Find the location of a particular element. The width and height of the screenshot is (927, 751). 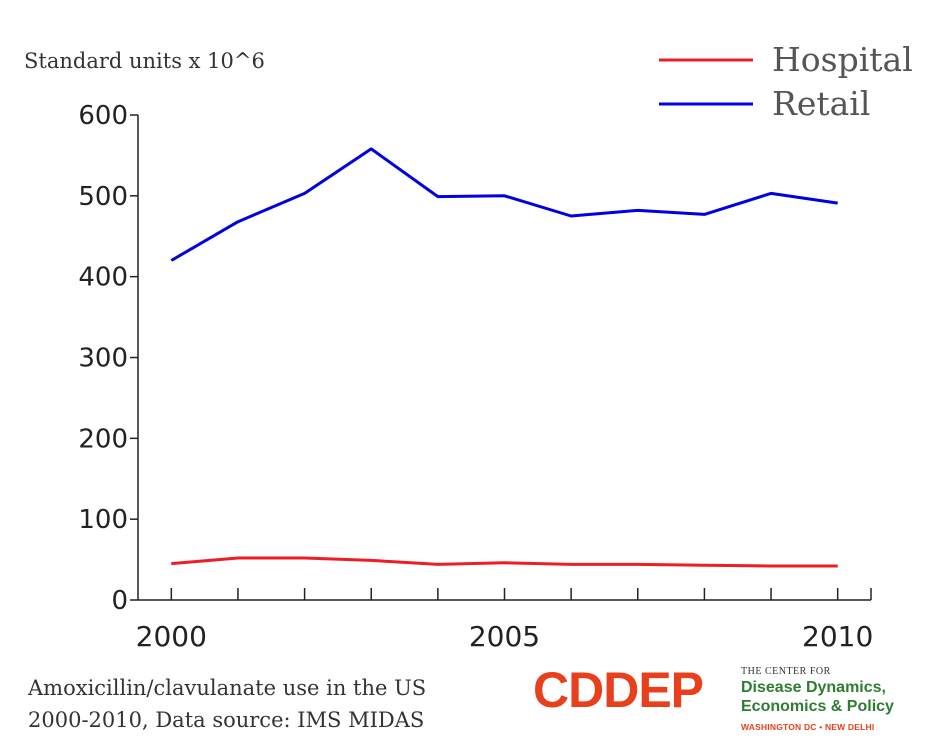

logo-mark: CDDEP is located at coordinates (618, 690).